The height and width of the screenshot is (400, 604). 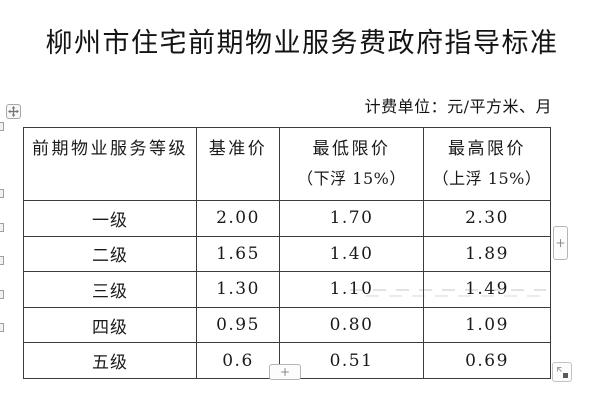 I want to click on cell-max: 1.09, so click(x=487, y=325).